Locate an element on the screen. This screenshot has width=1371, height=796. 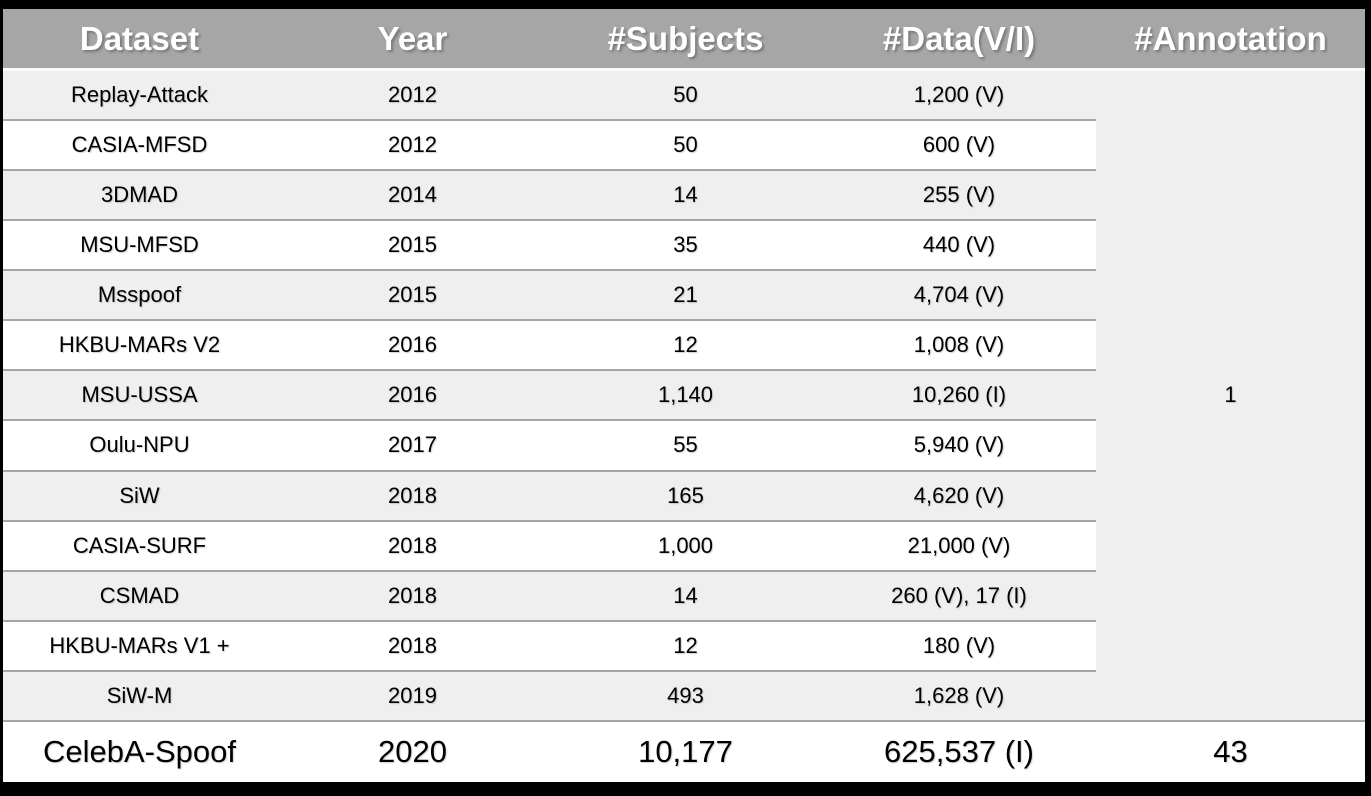
cell-dataset: SiW-M is located at coordinates (139, 695).